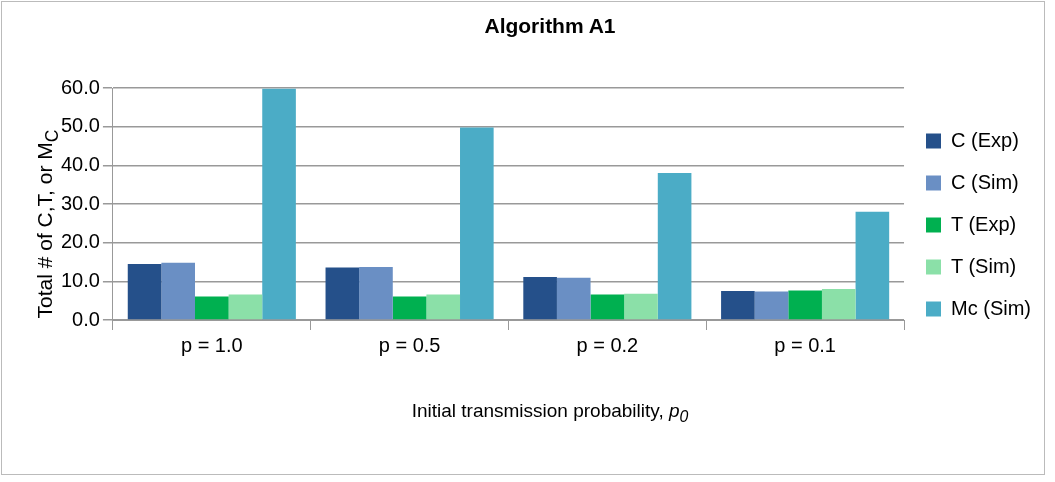 This screenshot has height=482, width=1055. What do you see at coordinates (984, 223) in the screenshot?
I see `legend-label: T (Exp)` at bounding box center [984, 223].